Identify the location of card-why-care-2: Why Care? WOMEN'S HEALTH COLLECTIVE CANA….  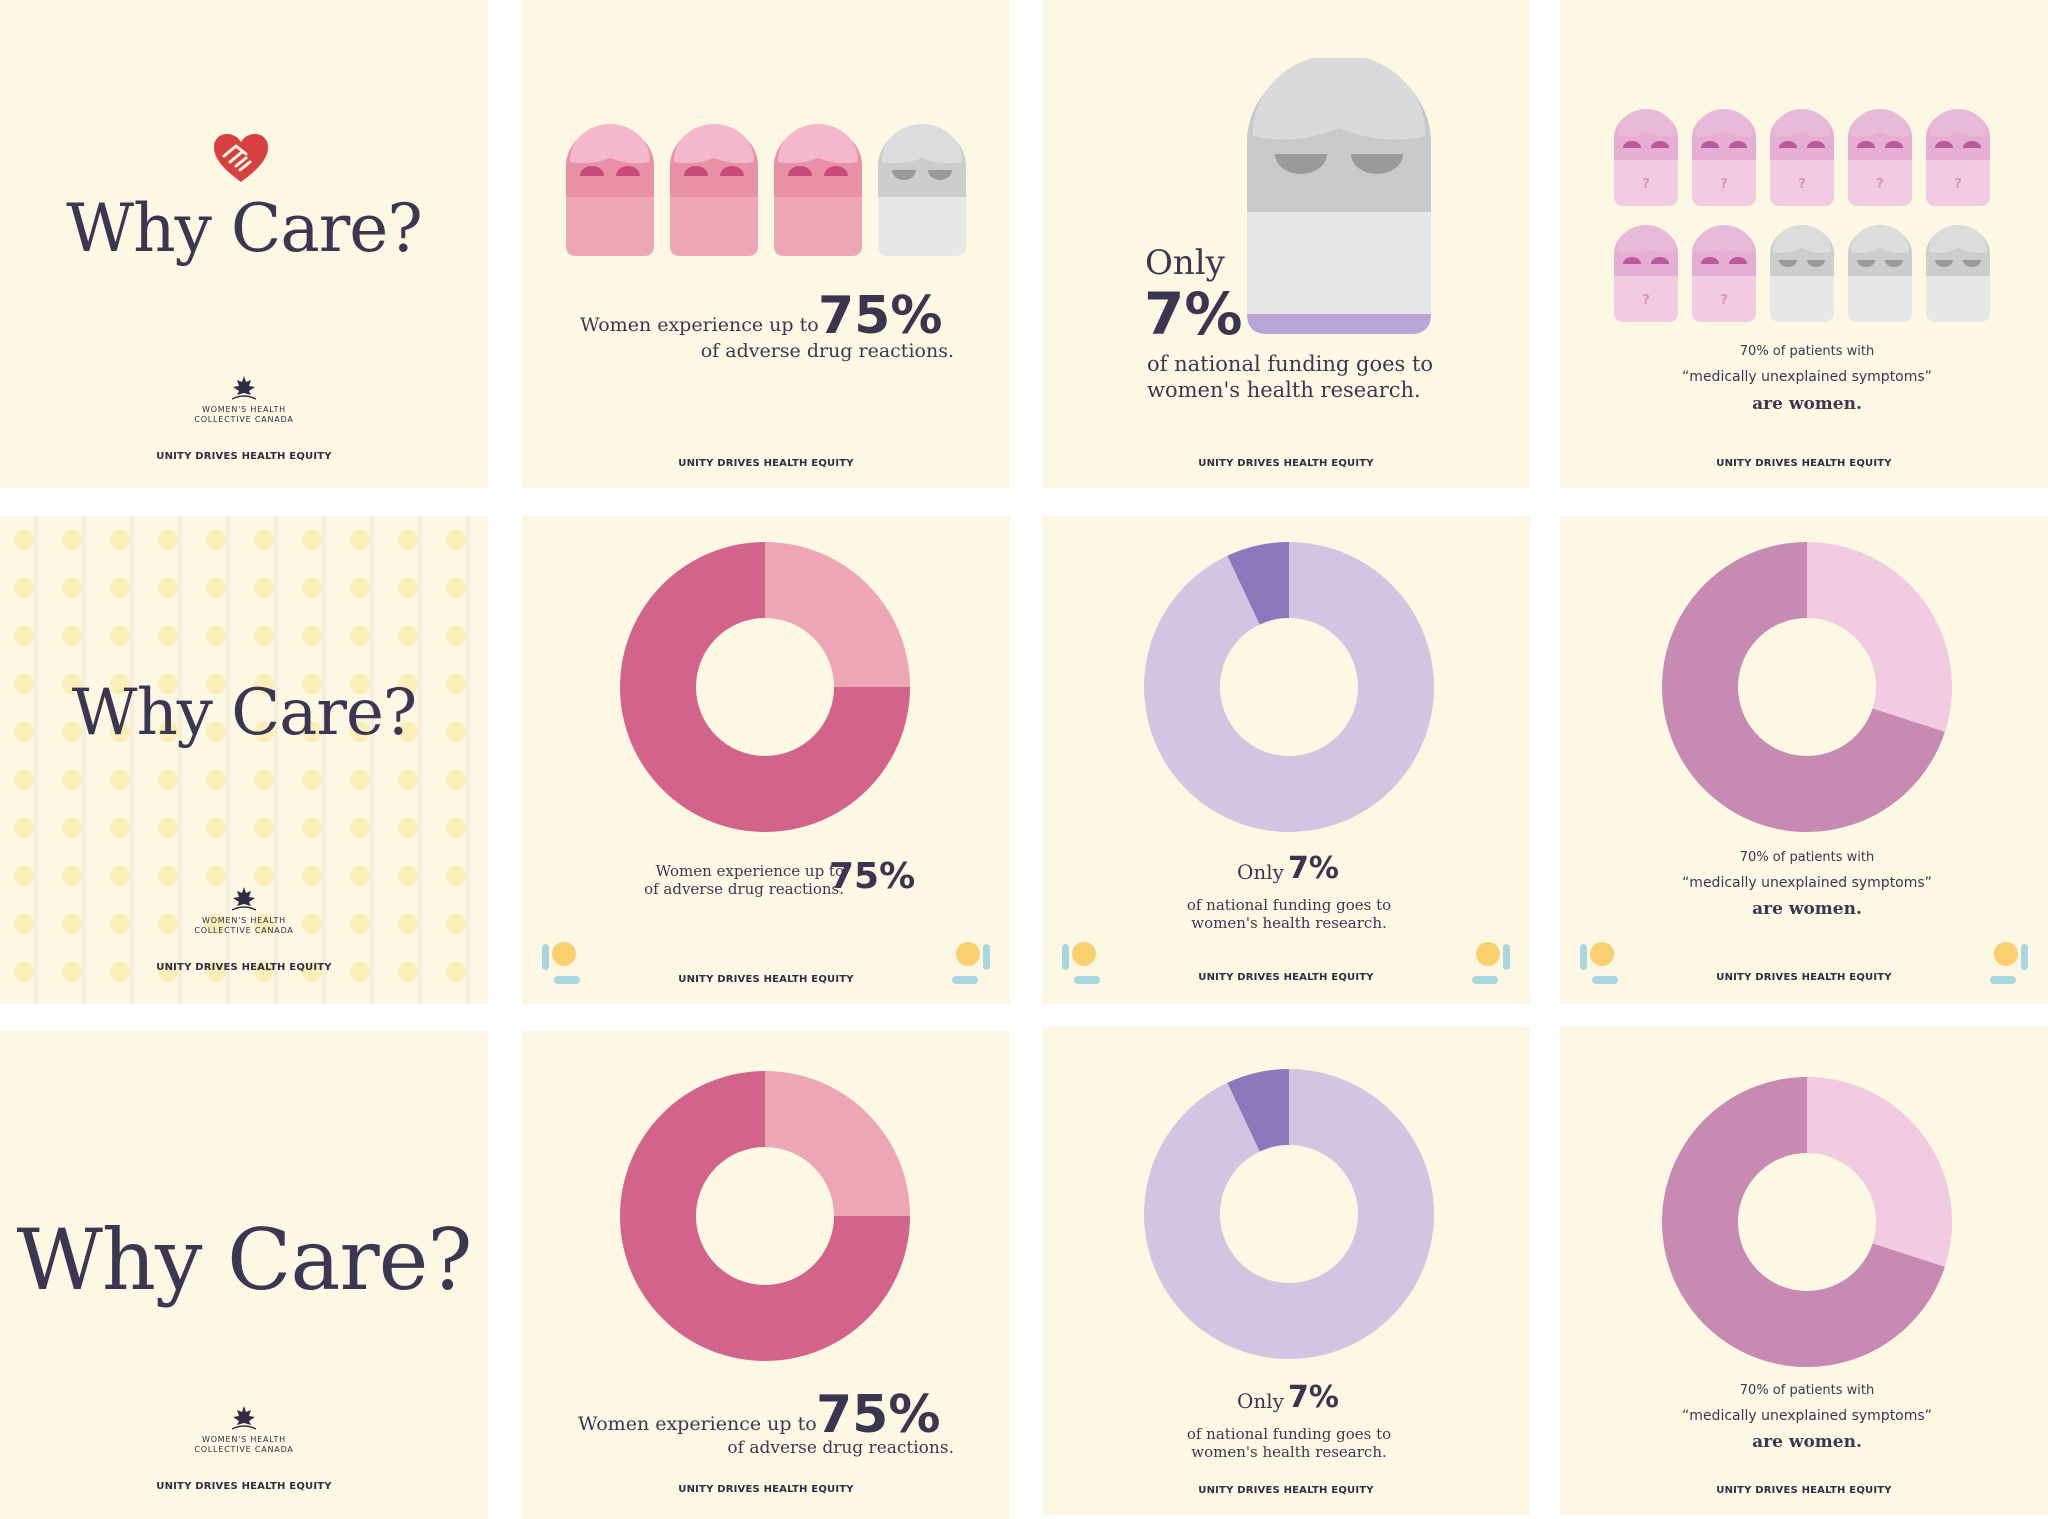
(244, 760).